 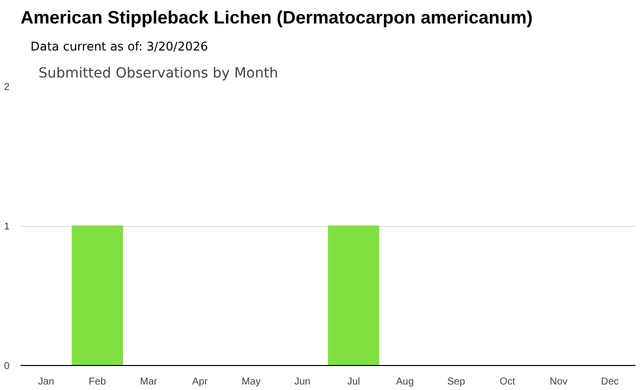 What do you see at coordinates (251, 382) in the screenshot?
I see `x-tick-label: May` at bounding box center [251, 382].